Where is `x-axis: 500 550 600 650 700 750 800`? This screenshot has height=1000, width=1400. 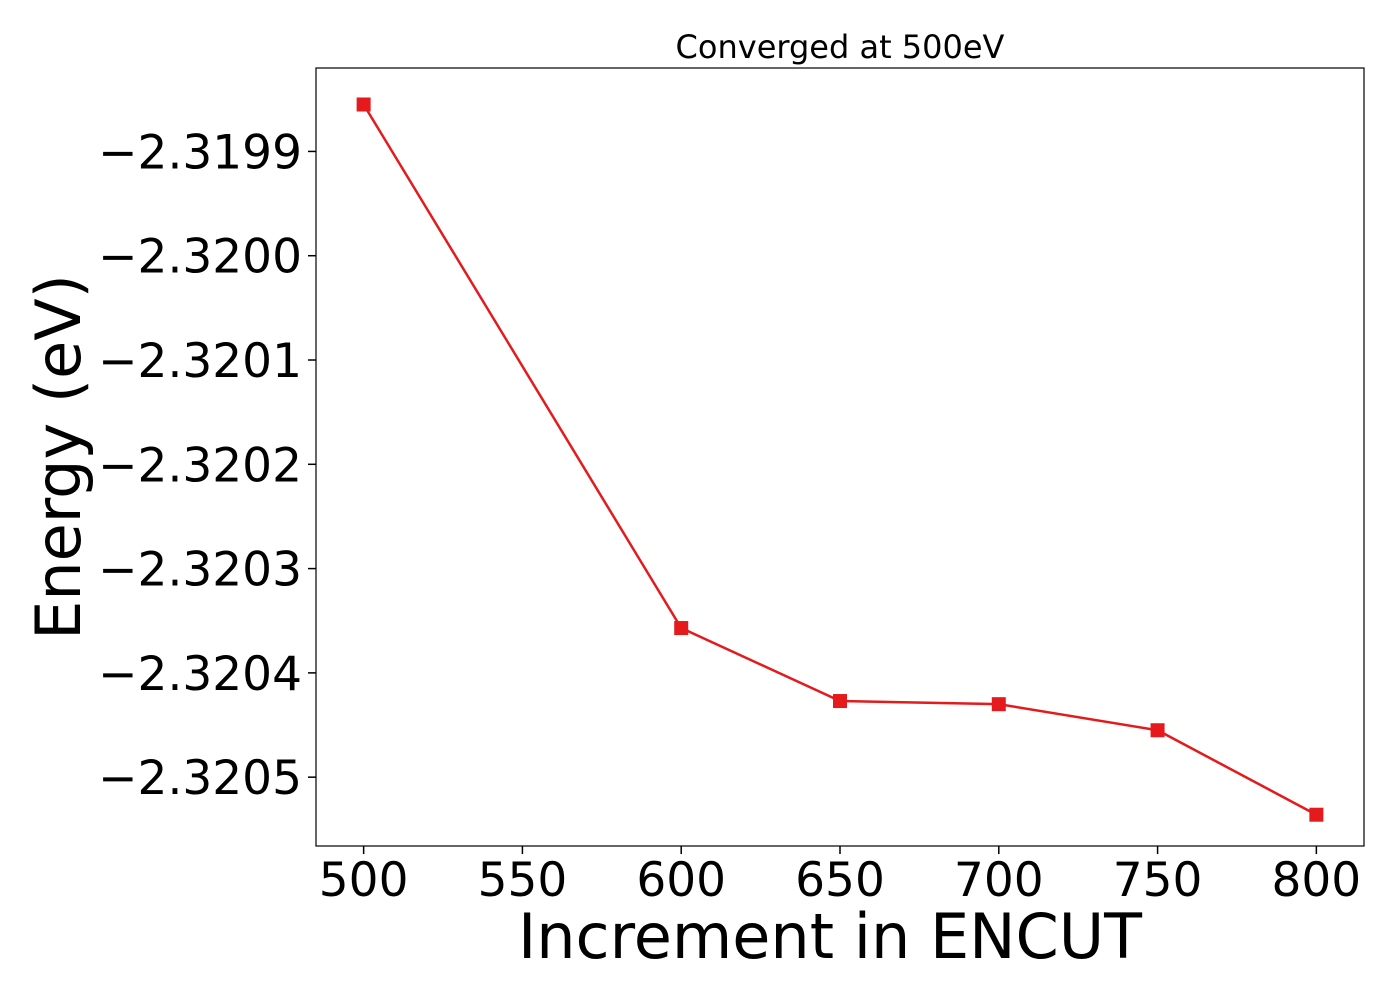
x-axis: 500 550 600 650 700 750 800 is located at coordinates (840, 877).